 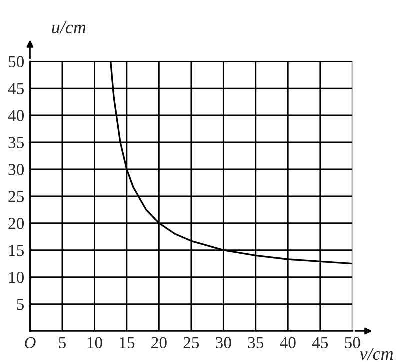 What do you see at coordinates (256, 343) in the screenshot?
I see `x-tick-label: 35` at bounding box center [256, 343].